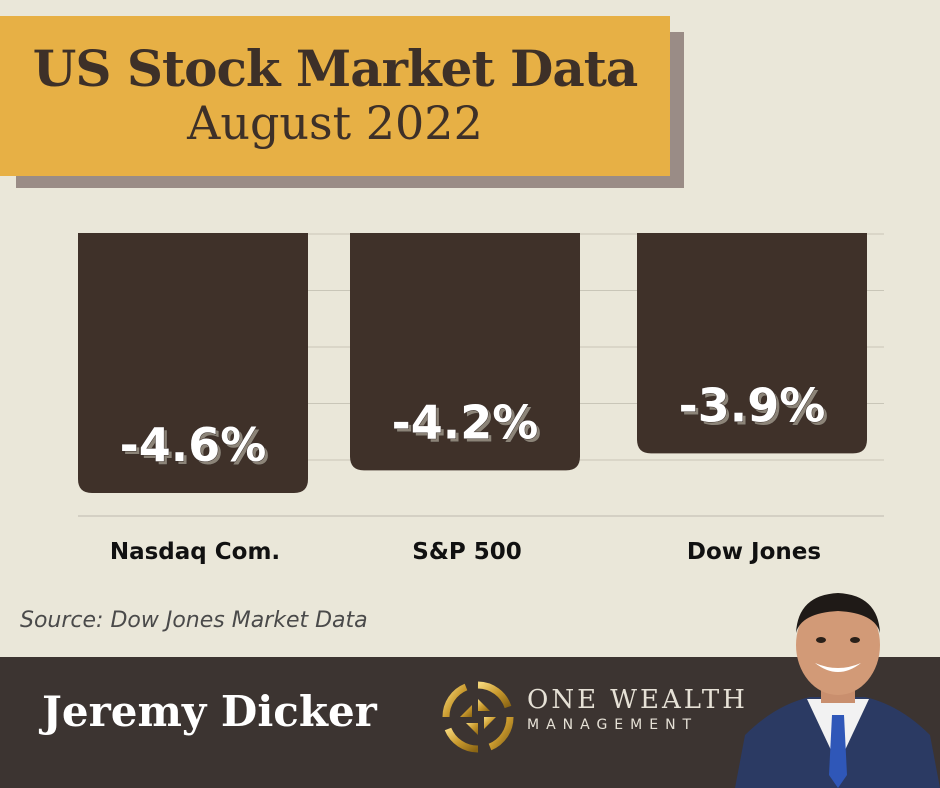 This screenshot has width=940, height=788. I want to click on brand-sub-text: MANAGEMENT, so click(613, 725).